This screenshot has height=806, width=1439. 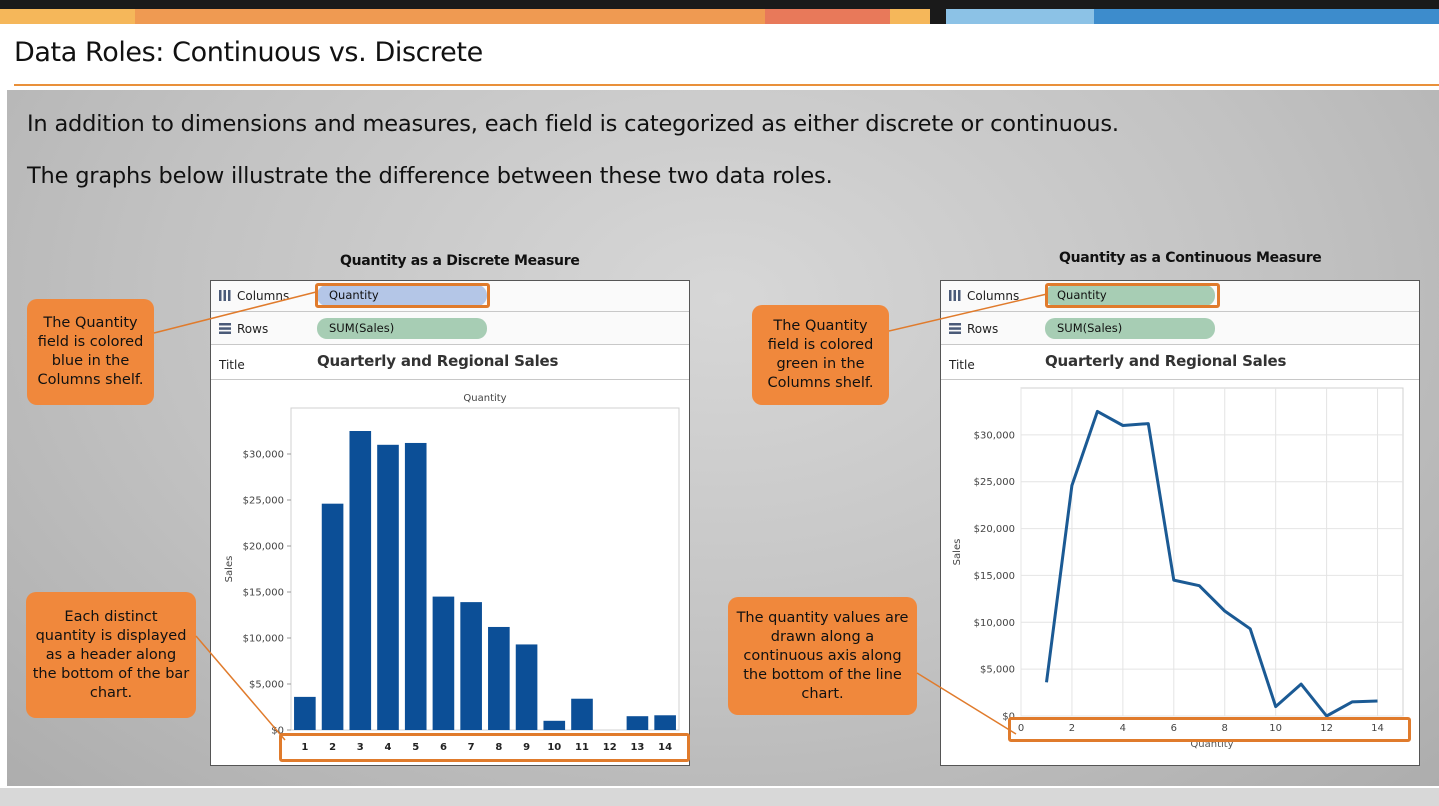 What do you see at coordinates (726, 85) in the screenshot?
I see `title-underline` at bounding box center [726, 85].